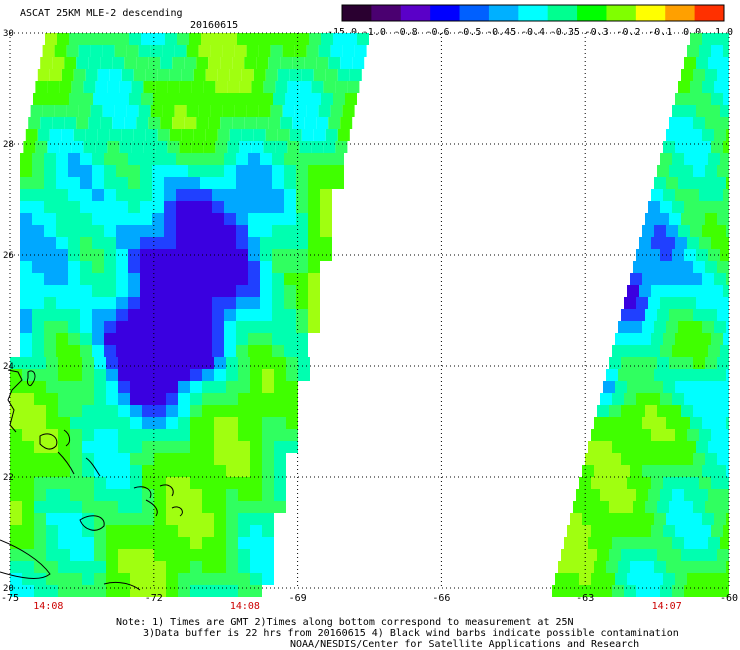 Image resolution: width=740 pixels, height=650 pixels. I want to click on colorbar-swatch, so click(592, 13).